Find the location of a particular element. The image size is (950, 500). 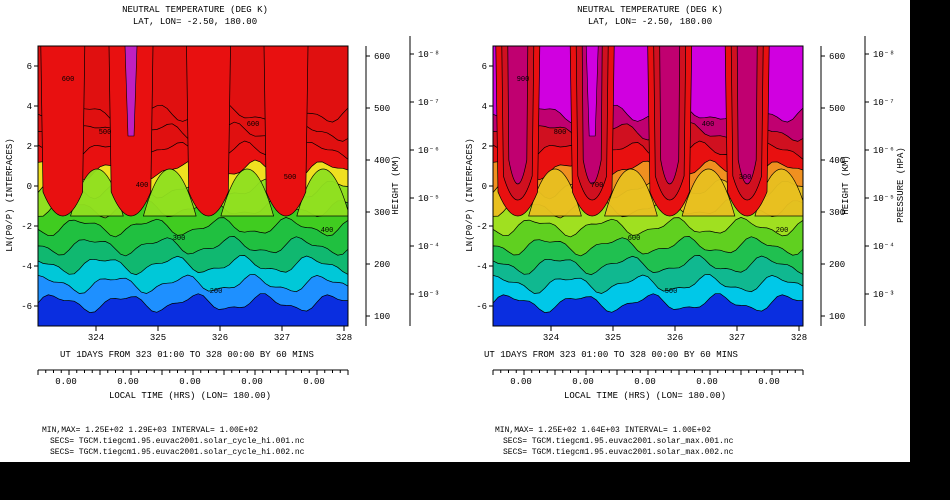

left-height-label-0: 600 is located at coordinates (382, 57).